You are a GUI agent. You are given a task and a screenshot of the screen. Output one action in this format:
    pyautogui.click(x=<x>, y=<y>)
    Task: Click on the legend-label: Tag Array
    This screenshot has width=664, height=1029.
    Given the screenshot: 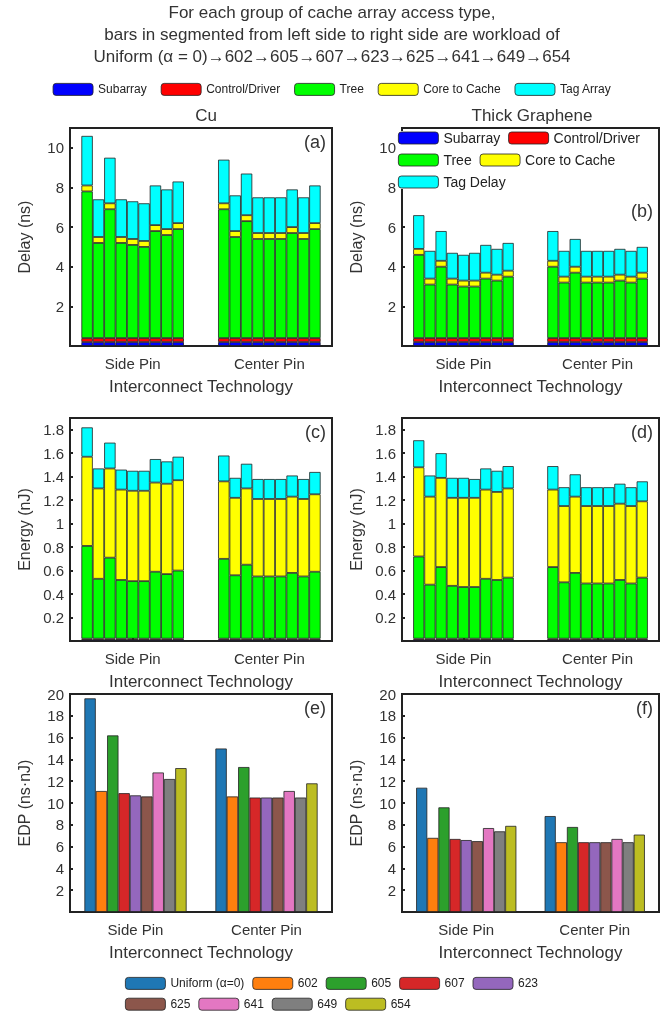 What is the action you would take?
    pyautogui.click(x=585, y=89)
    